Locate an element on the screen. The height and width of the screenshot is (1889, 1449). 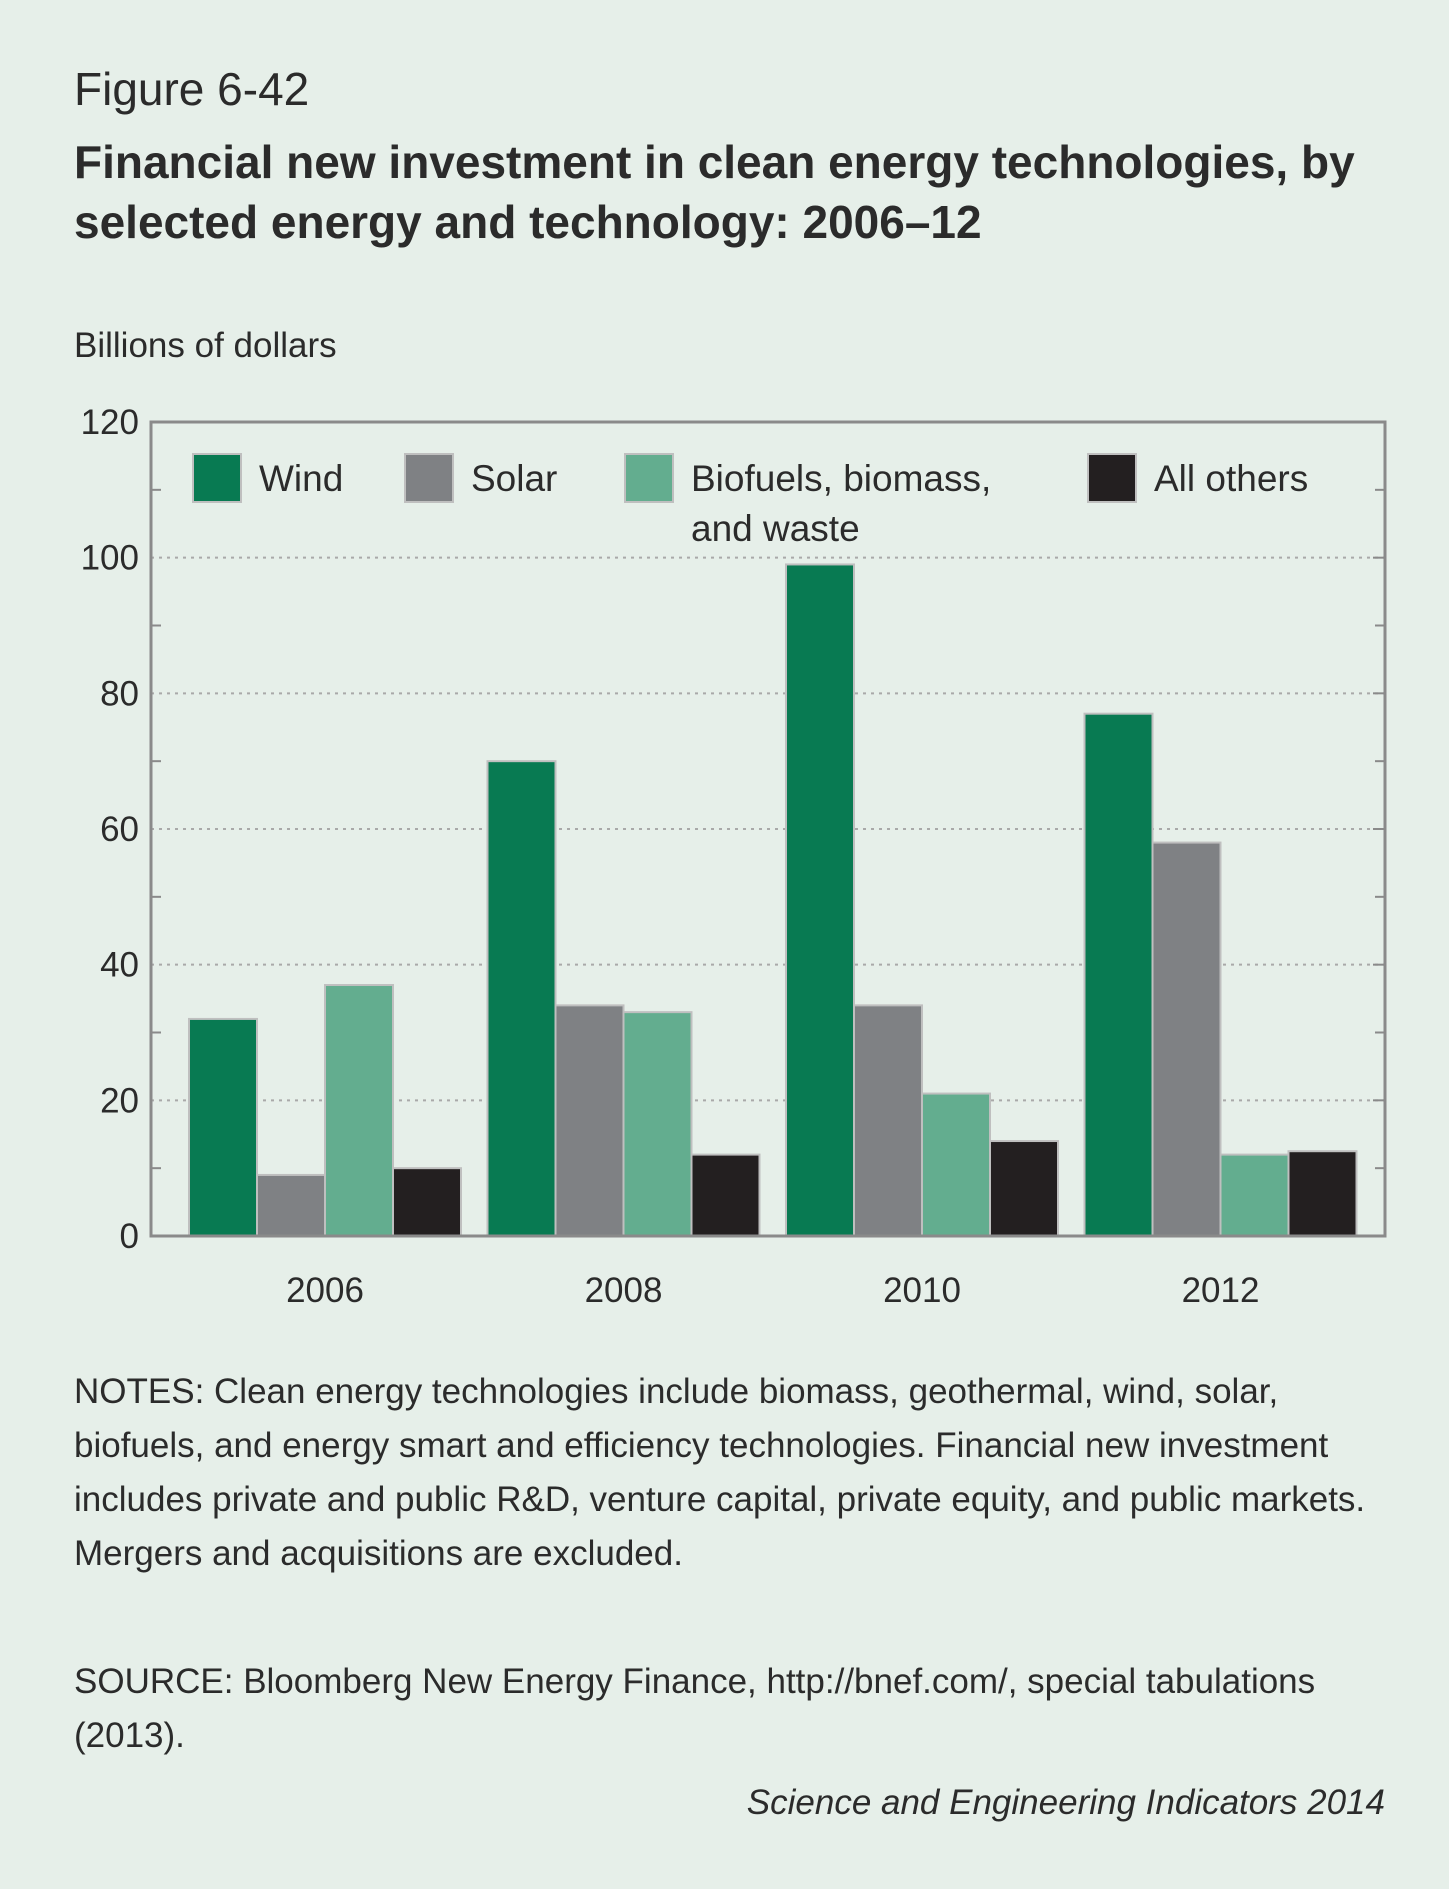
bar-solar-2006 is located at coordinates (291, 1205).